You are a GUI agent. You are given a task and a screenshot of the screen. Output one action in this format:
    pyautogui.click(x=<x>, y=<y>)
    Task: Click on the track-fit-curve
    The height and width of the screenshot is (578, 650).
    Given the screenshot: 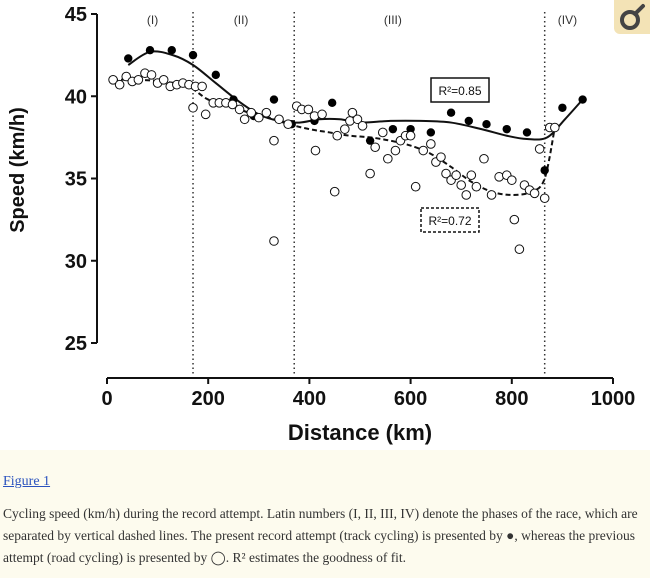 What is the action you would take?
    pyautogui.click(x=355, y=95)
    